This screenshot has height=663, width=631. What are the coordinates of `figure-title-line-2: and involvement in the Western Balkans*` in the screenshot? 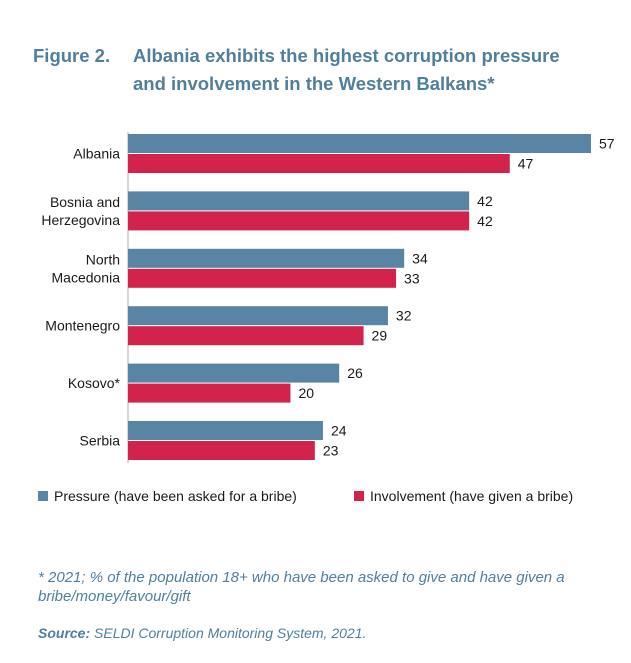 It's located at (314, 83).